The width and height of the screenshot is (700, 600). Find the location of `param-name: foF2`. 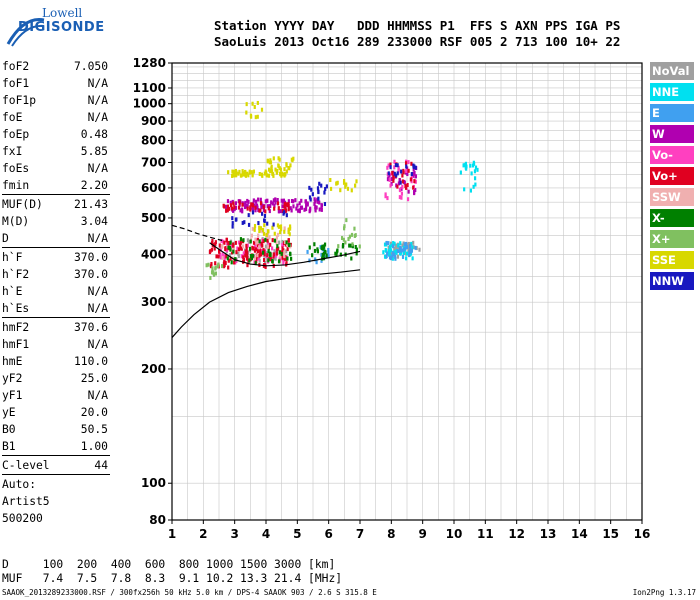

param-name: foF2 is located at coordinates (16, 66).